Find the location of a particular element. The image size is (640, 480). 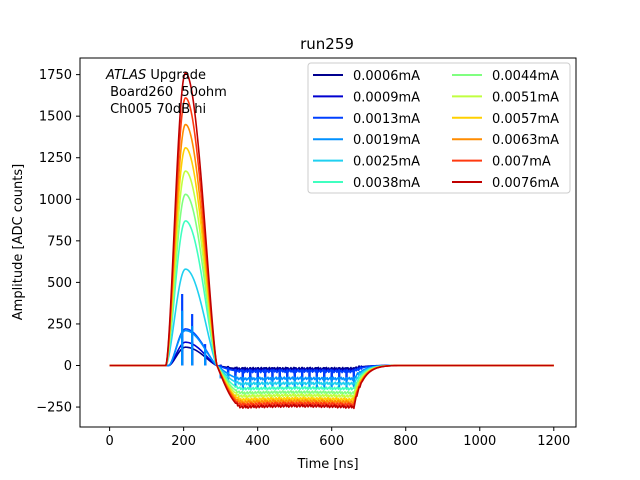

x-tick-label: 400 is located at coordinates (257, 441).